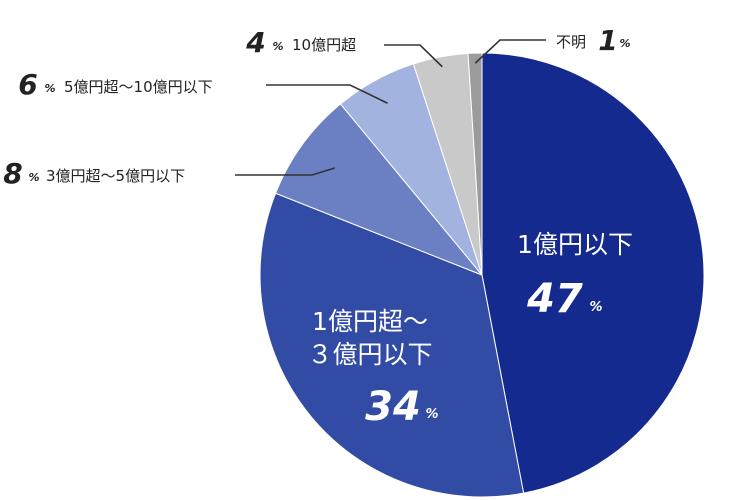  Describe the element at coordinates (138, 87) in the screenshot. I see `outside-label-5oku-10oku: 5億円超～10億円以下` at that location.